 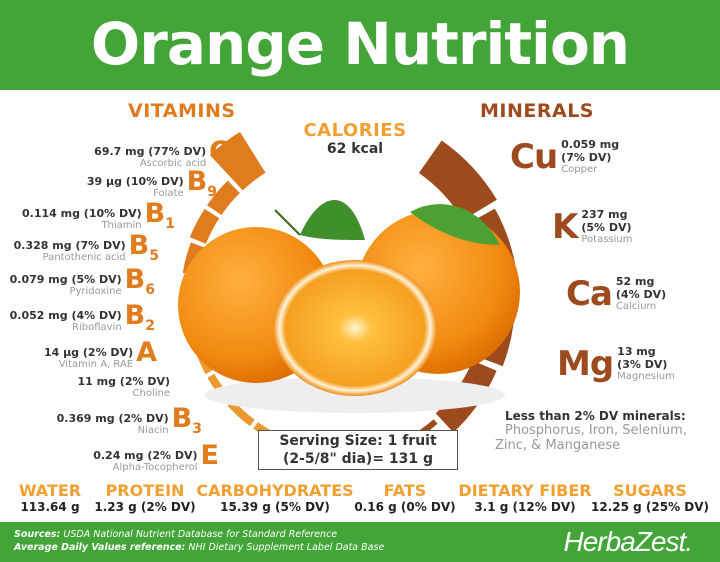 What do you see at coordinates (405, 490) in the screenshot?
I see `macro-label: FATS` at bounding box center [405, 490].